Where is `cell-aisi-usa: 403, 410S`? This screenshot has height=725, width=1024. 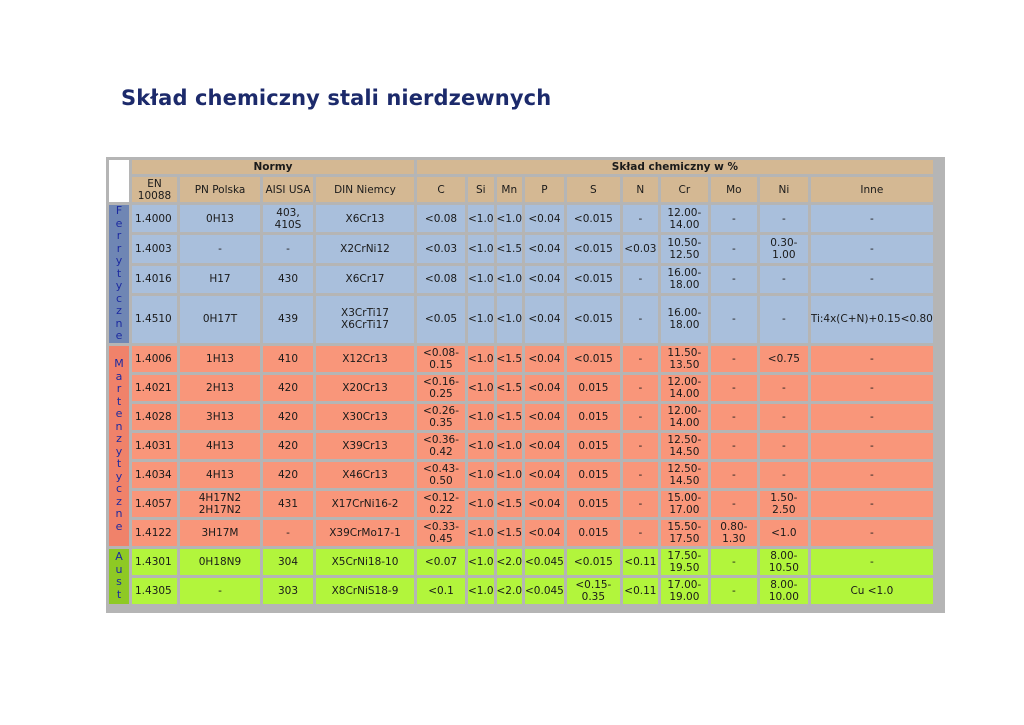
cell-aisi-usa: 403, 410S is located at coordinates (288, 219).